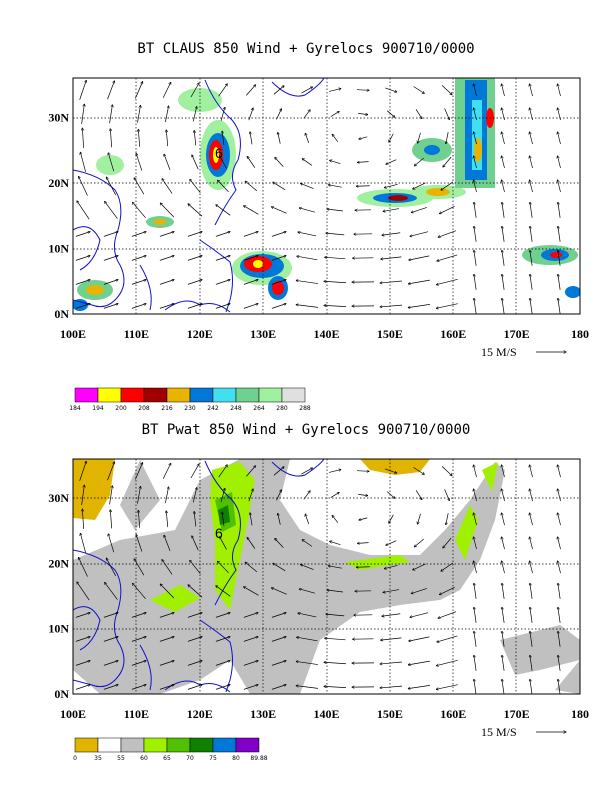 This screenshot has width=612, height=792. I want to click on cloud-band-east, so click(475, 133).